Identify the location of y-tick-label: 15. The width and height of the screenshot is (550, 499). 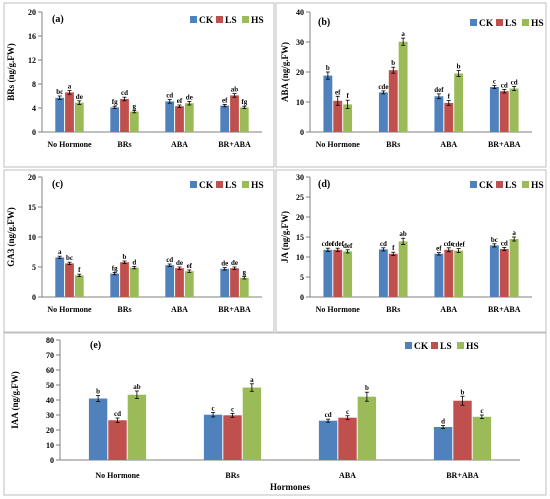
(300, 237).